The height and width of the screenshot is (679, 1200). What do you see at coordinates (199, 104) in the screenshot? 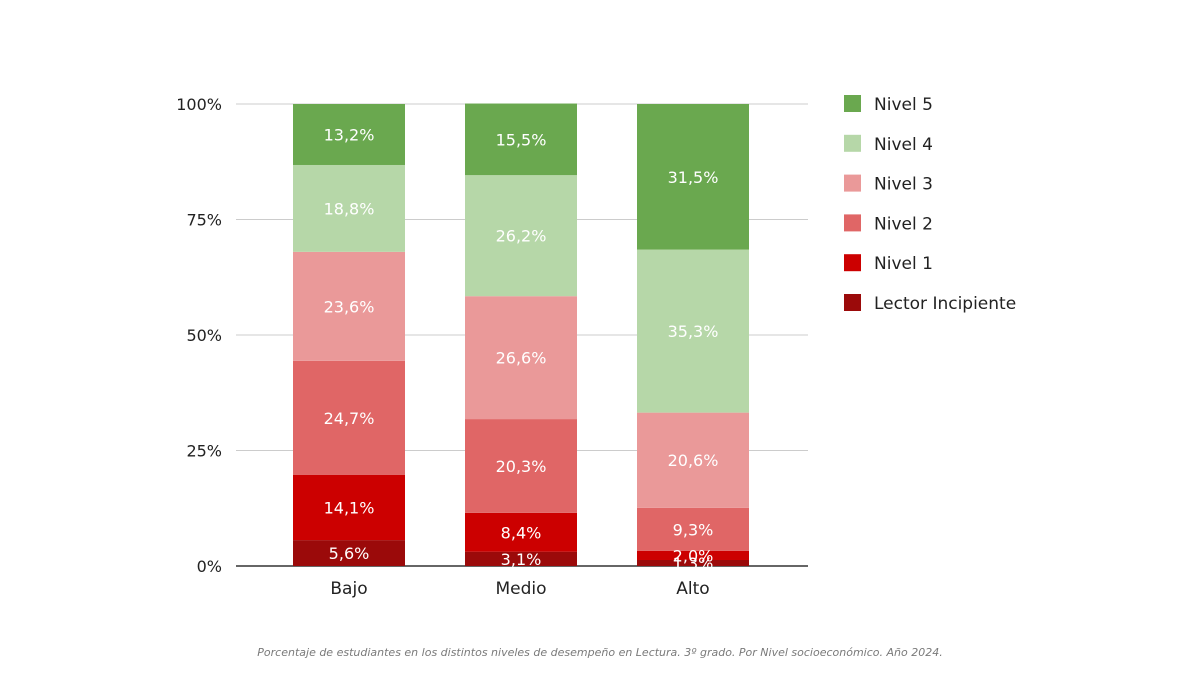
I see `y-tick-label: 100%` at bounding box center [199, 104].